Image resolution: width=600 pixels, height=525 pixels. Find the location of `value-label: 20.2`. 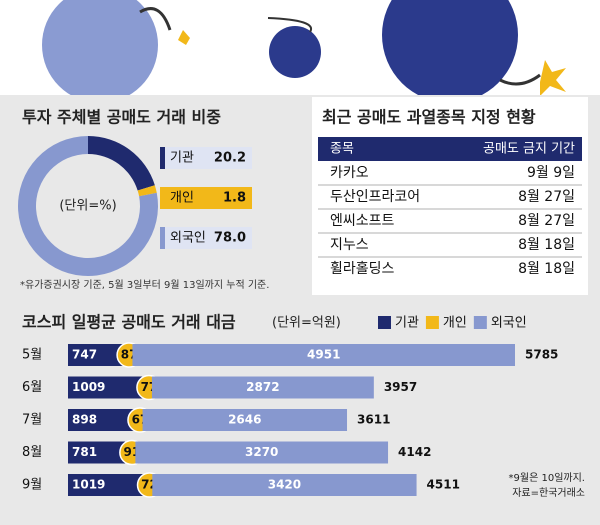

value-label: 20.2 is located at coordinates (230, 158).